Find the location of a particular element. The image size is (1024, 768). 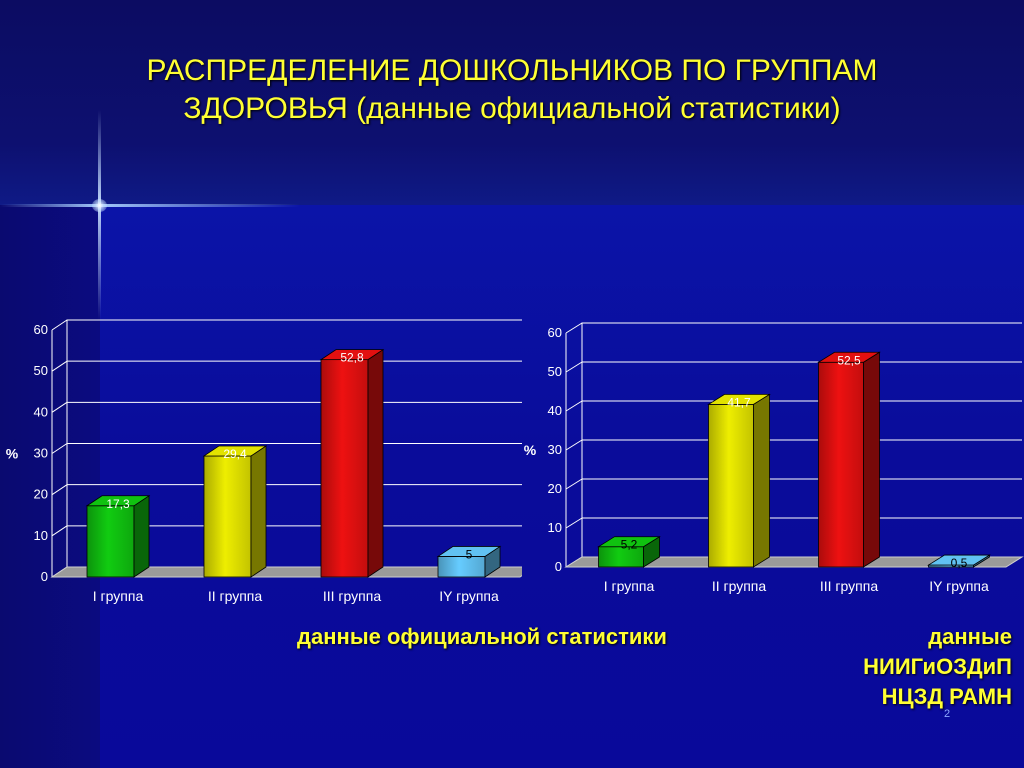

bar-value-label: 41,7 is located at coordinates (739, 402).